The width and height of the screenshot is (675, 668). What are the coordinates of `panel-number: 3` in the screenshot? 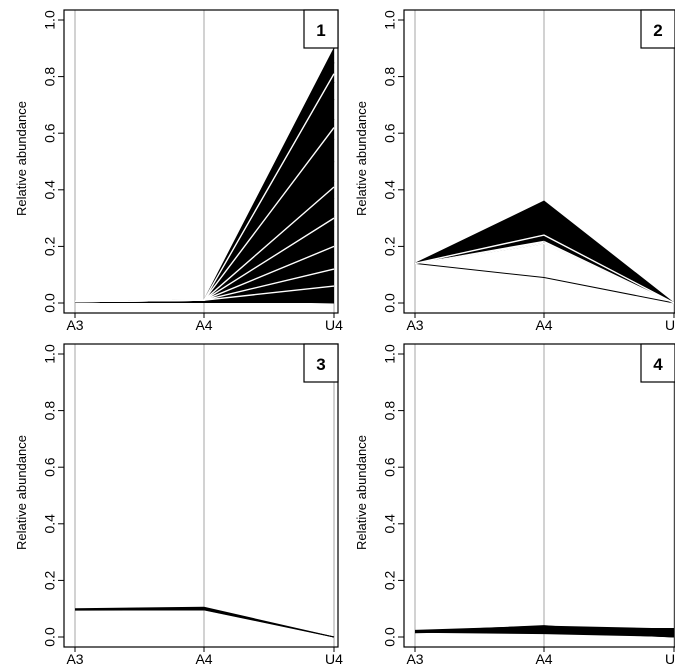 It's located at (320, 364).